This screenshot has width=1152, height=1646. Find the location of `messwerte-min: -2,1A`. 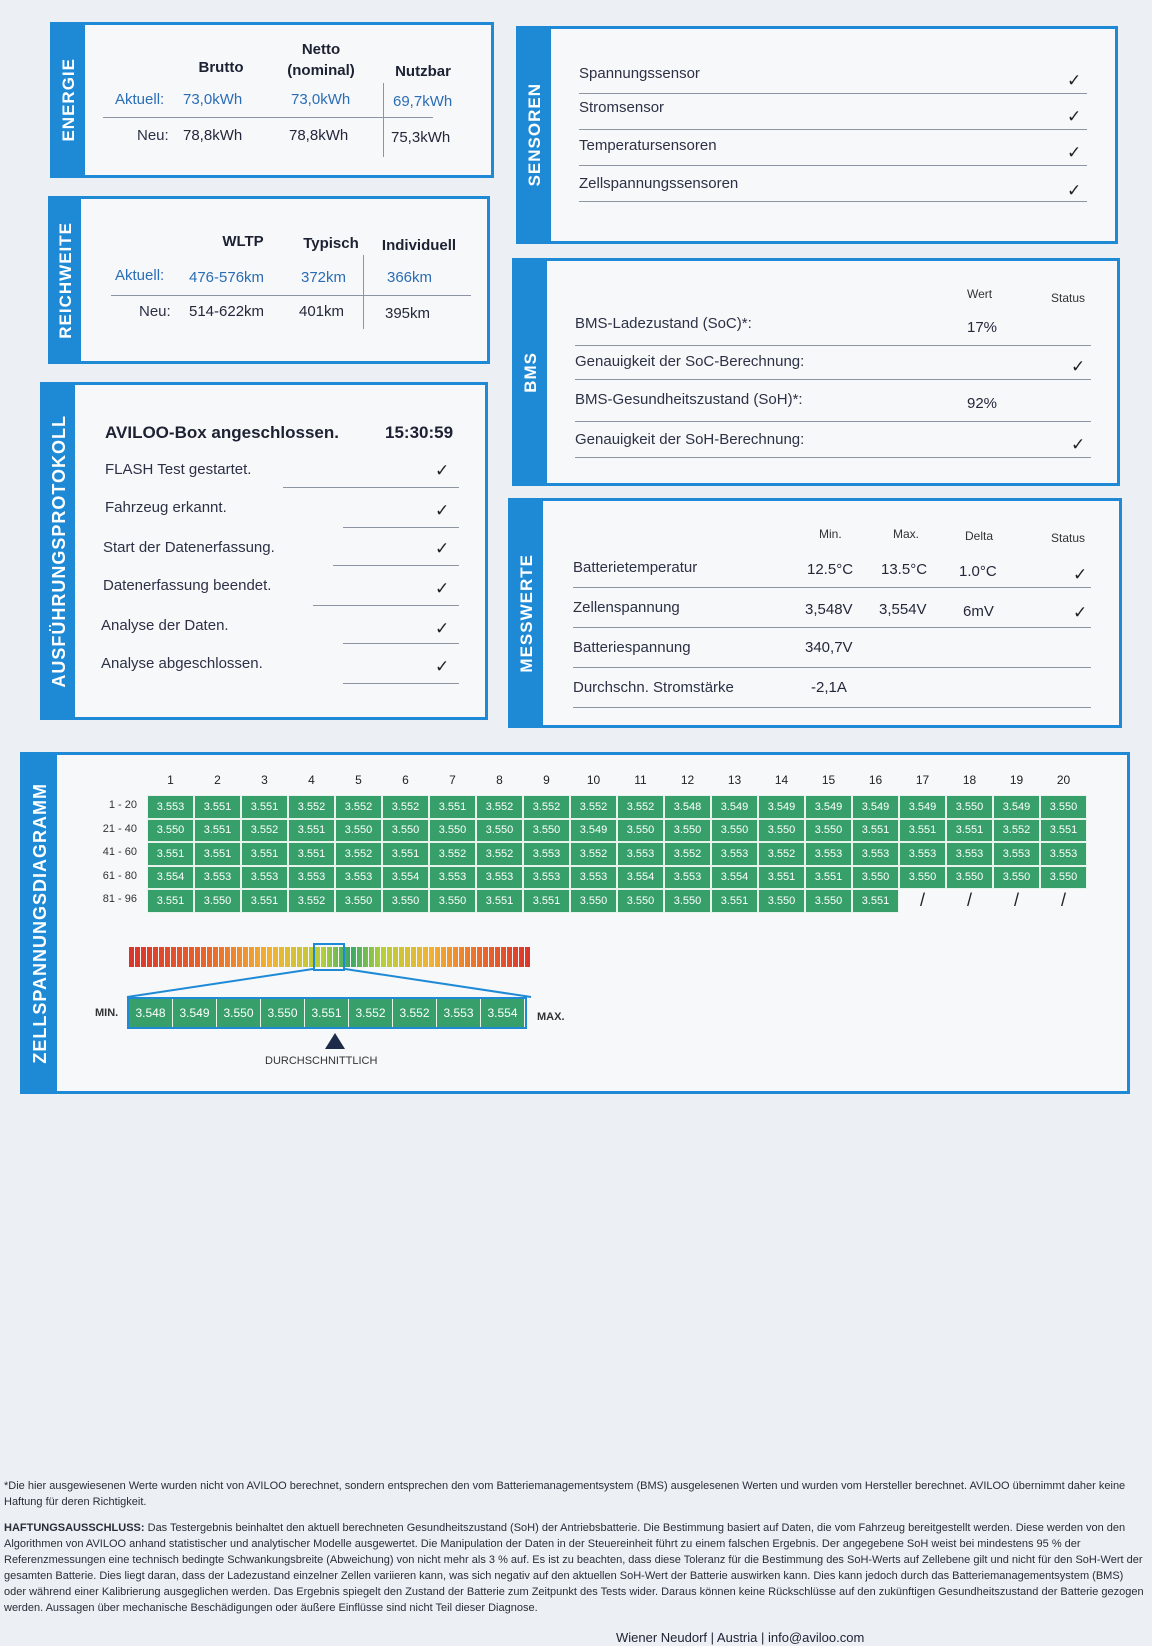

messwerte-min: -2,1A is located at coordinates (829, 687).